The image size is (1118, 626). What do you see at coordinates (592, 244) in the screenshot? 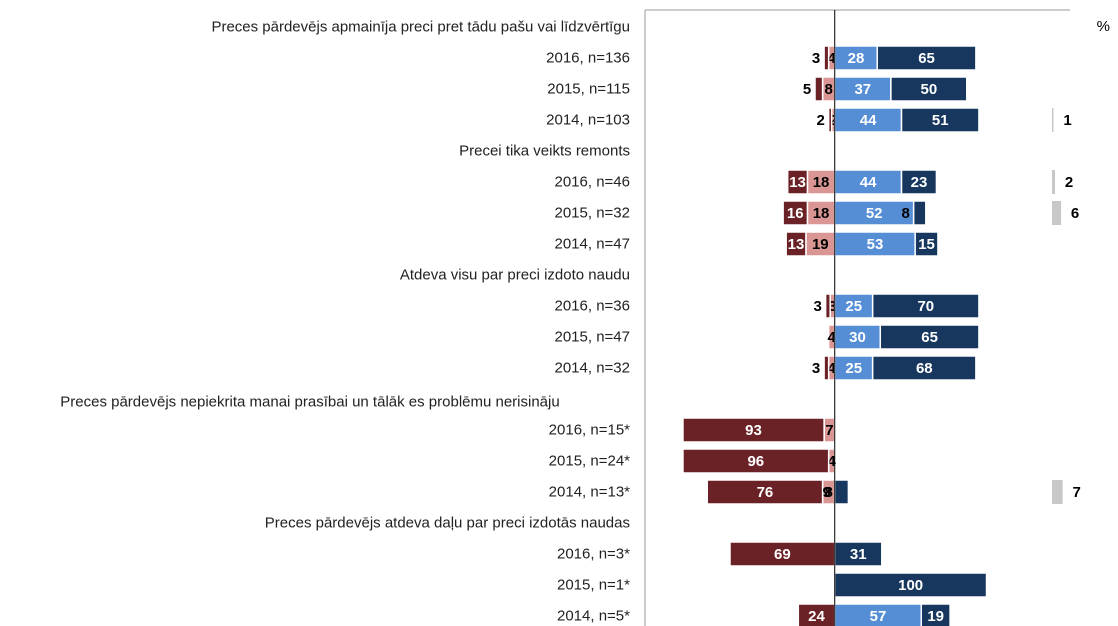
I see `category-label: 2014, n=47` at bounding box center [592, 244].